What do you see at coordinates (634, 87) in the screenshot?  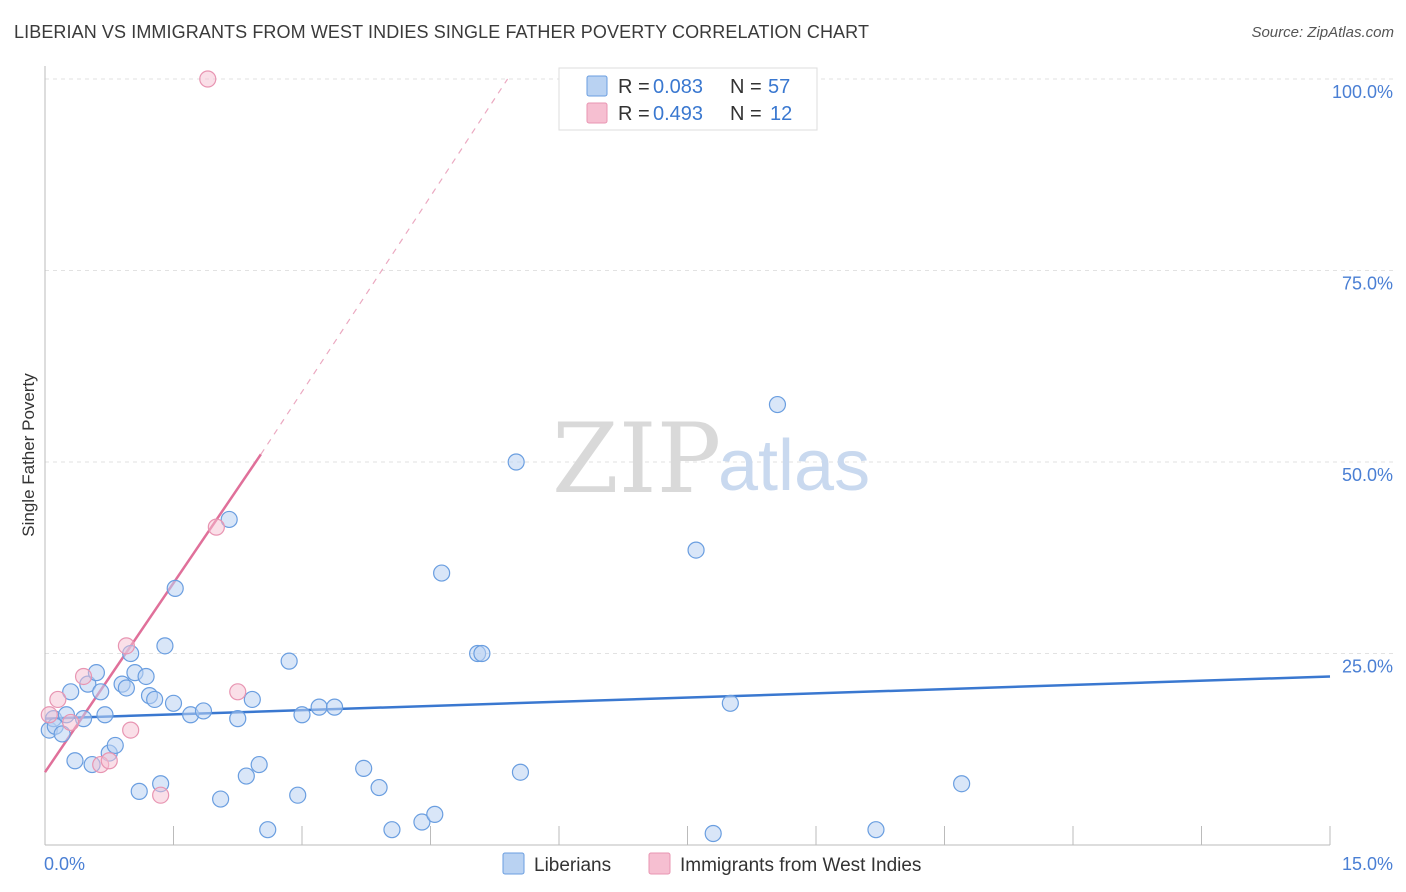 I see `legend-r-label-1: R =` at bounding box center [634, 87].